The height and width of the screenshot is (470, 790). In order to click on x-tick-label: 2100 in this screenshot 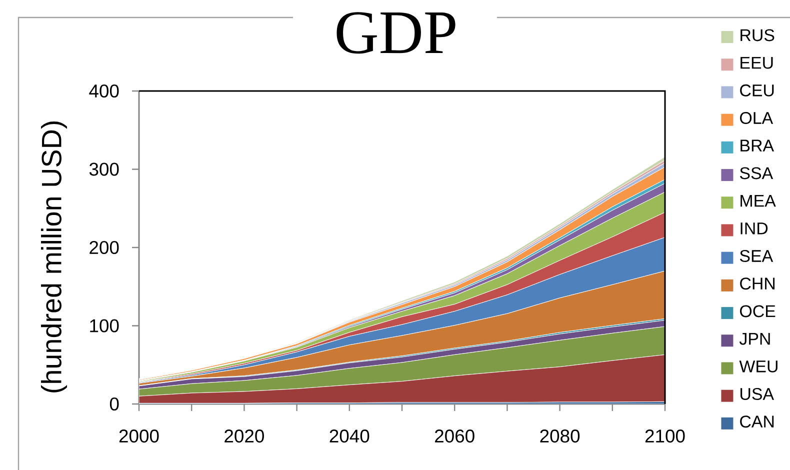, I will do `click(665, 436)`.